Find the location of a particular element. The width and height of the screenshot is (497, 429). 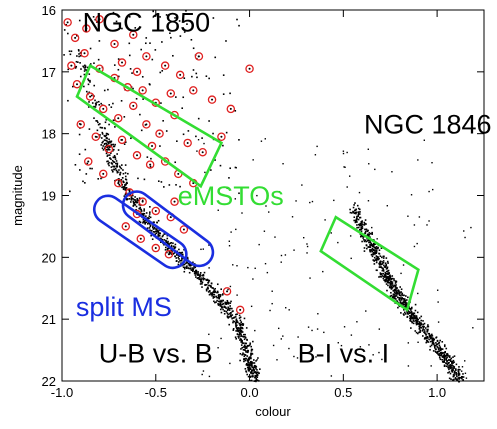

annotation-label: eMSTOs is located at coordinates (231, 196).